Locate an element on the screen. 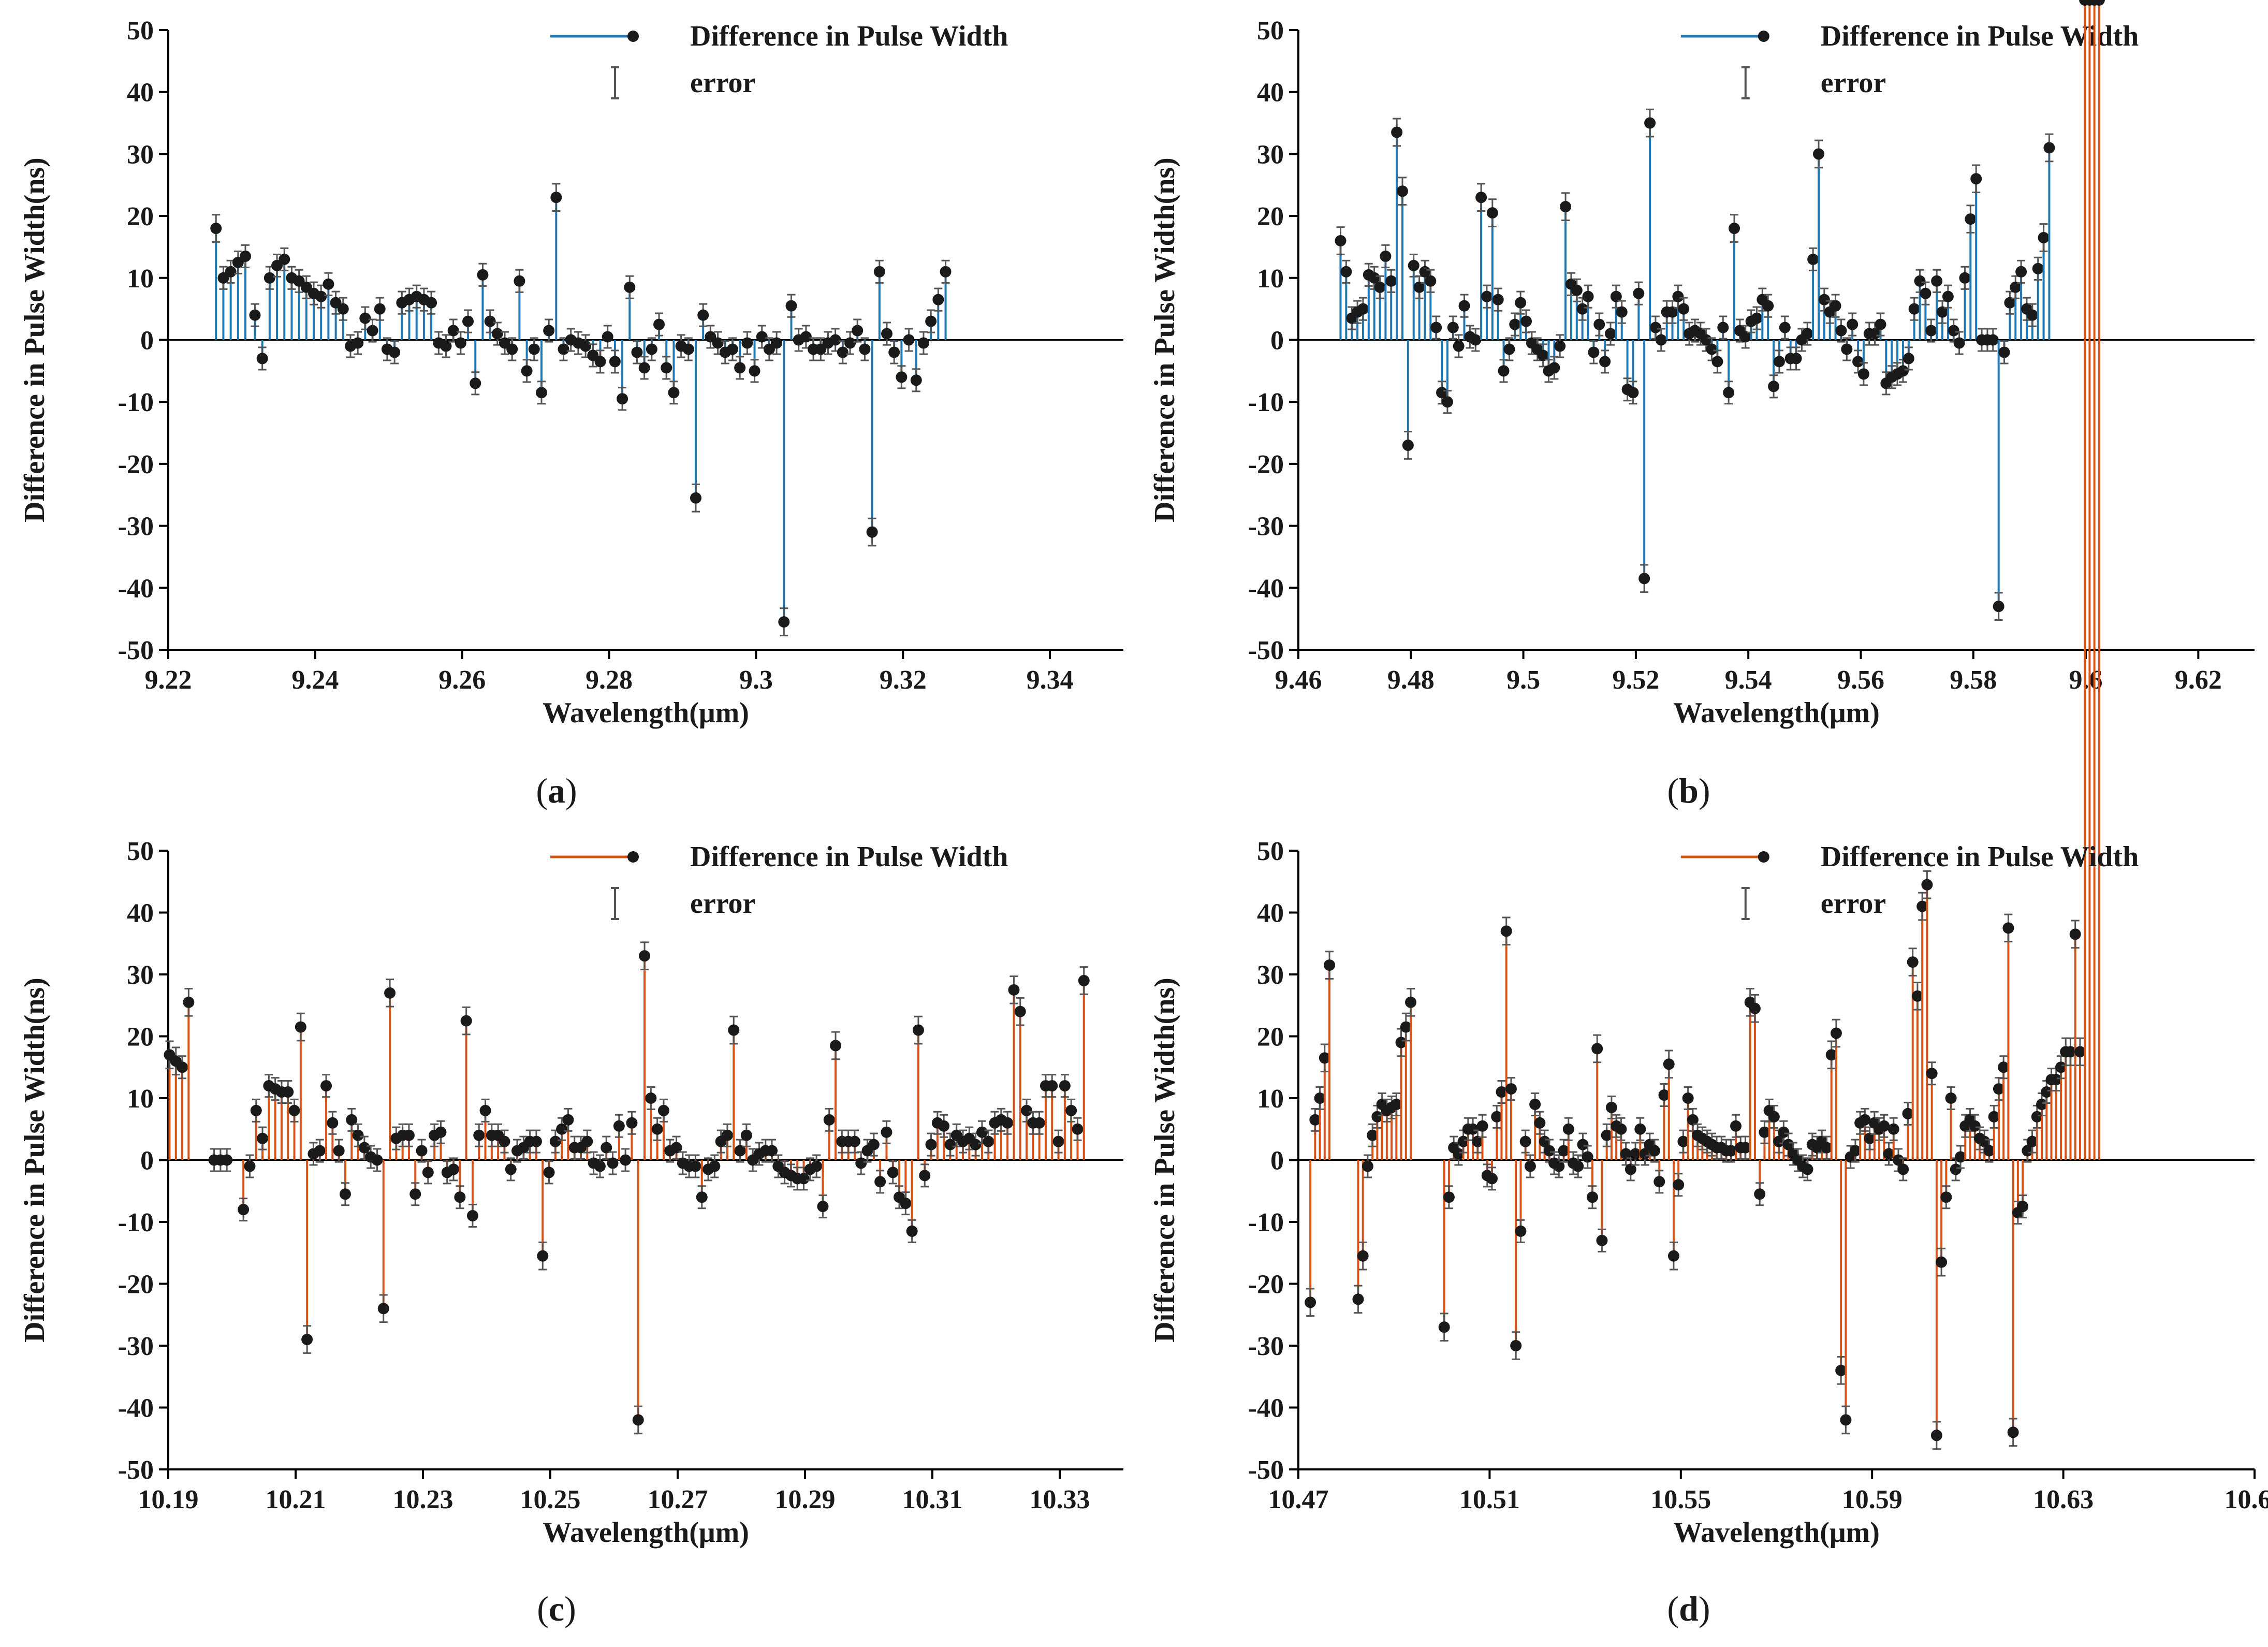  x-tick-label: 10.19 is located at coordinates (168, 1499).